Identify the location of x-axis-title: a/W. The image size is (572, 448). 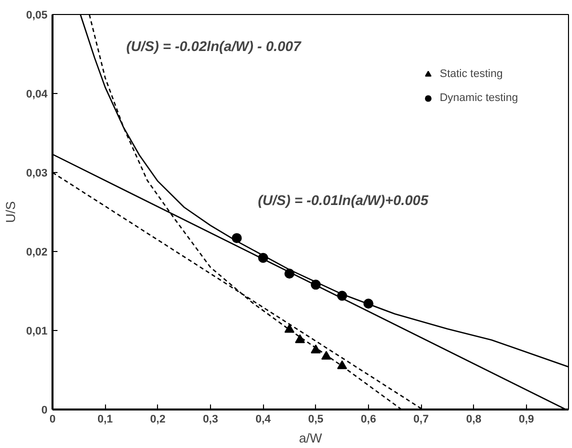
(310, 438).